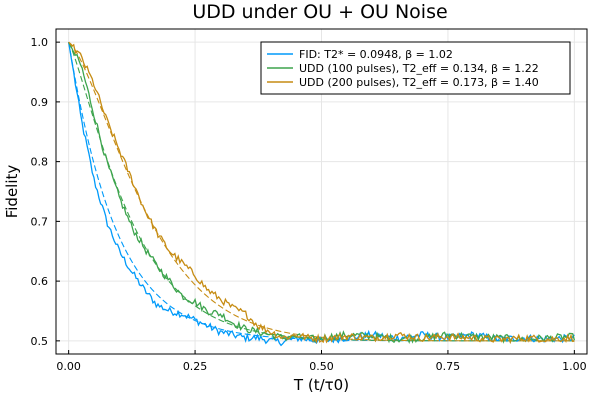 The image size is (600, 400). Describe the element at coordinates (321, 385) in the screenshot. I see `x-axis-label: T (t/τ0)` at that location.